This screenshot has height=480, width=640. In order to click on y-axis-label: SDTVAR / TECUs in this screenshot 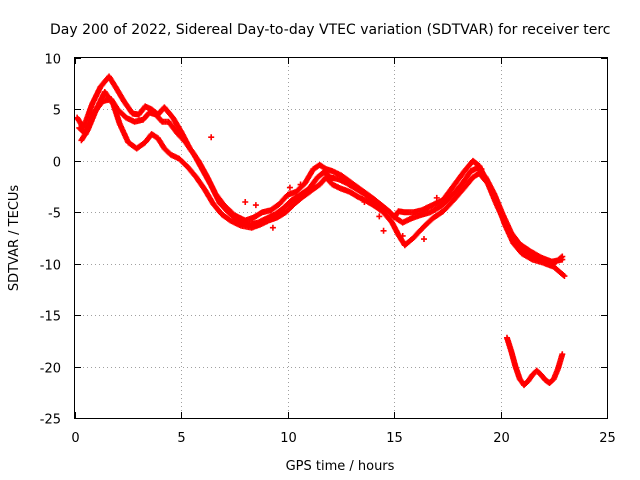, I will do `click(14, 238)`.